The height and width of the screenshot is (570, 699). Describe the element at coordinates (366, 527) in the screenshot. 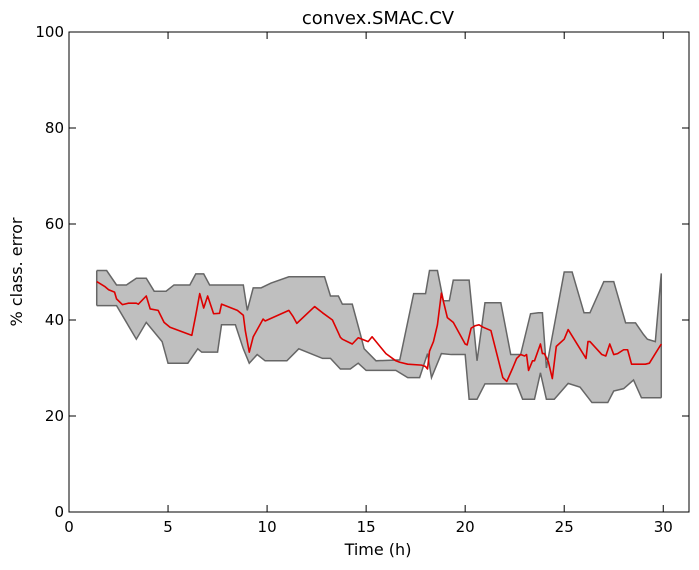

I see `x-tick-label: 15` at that location.